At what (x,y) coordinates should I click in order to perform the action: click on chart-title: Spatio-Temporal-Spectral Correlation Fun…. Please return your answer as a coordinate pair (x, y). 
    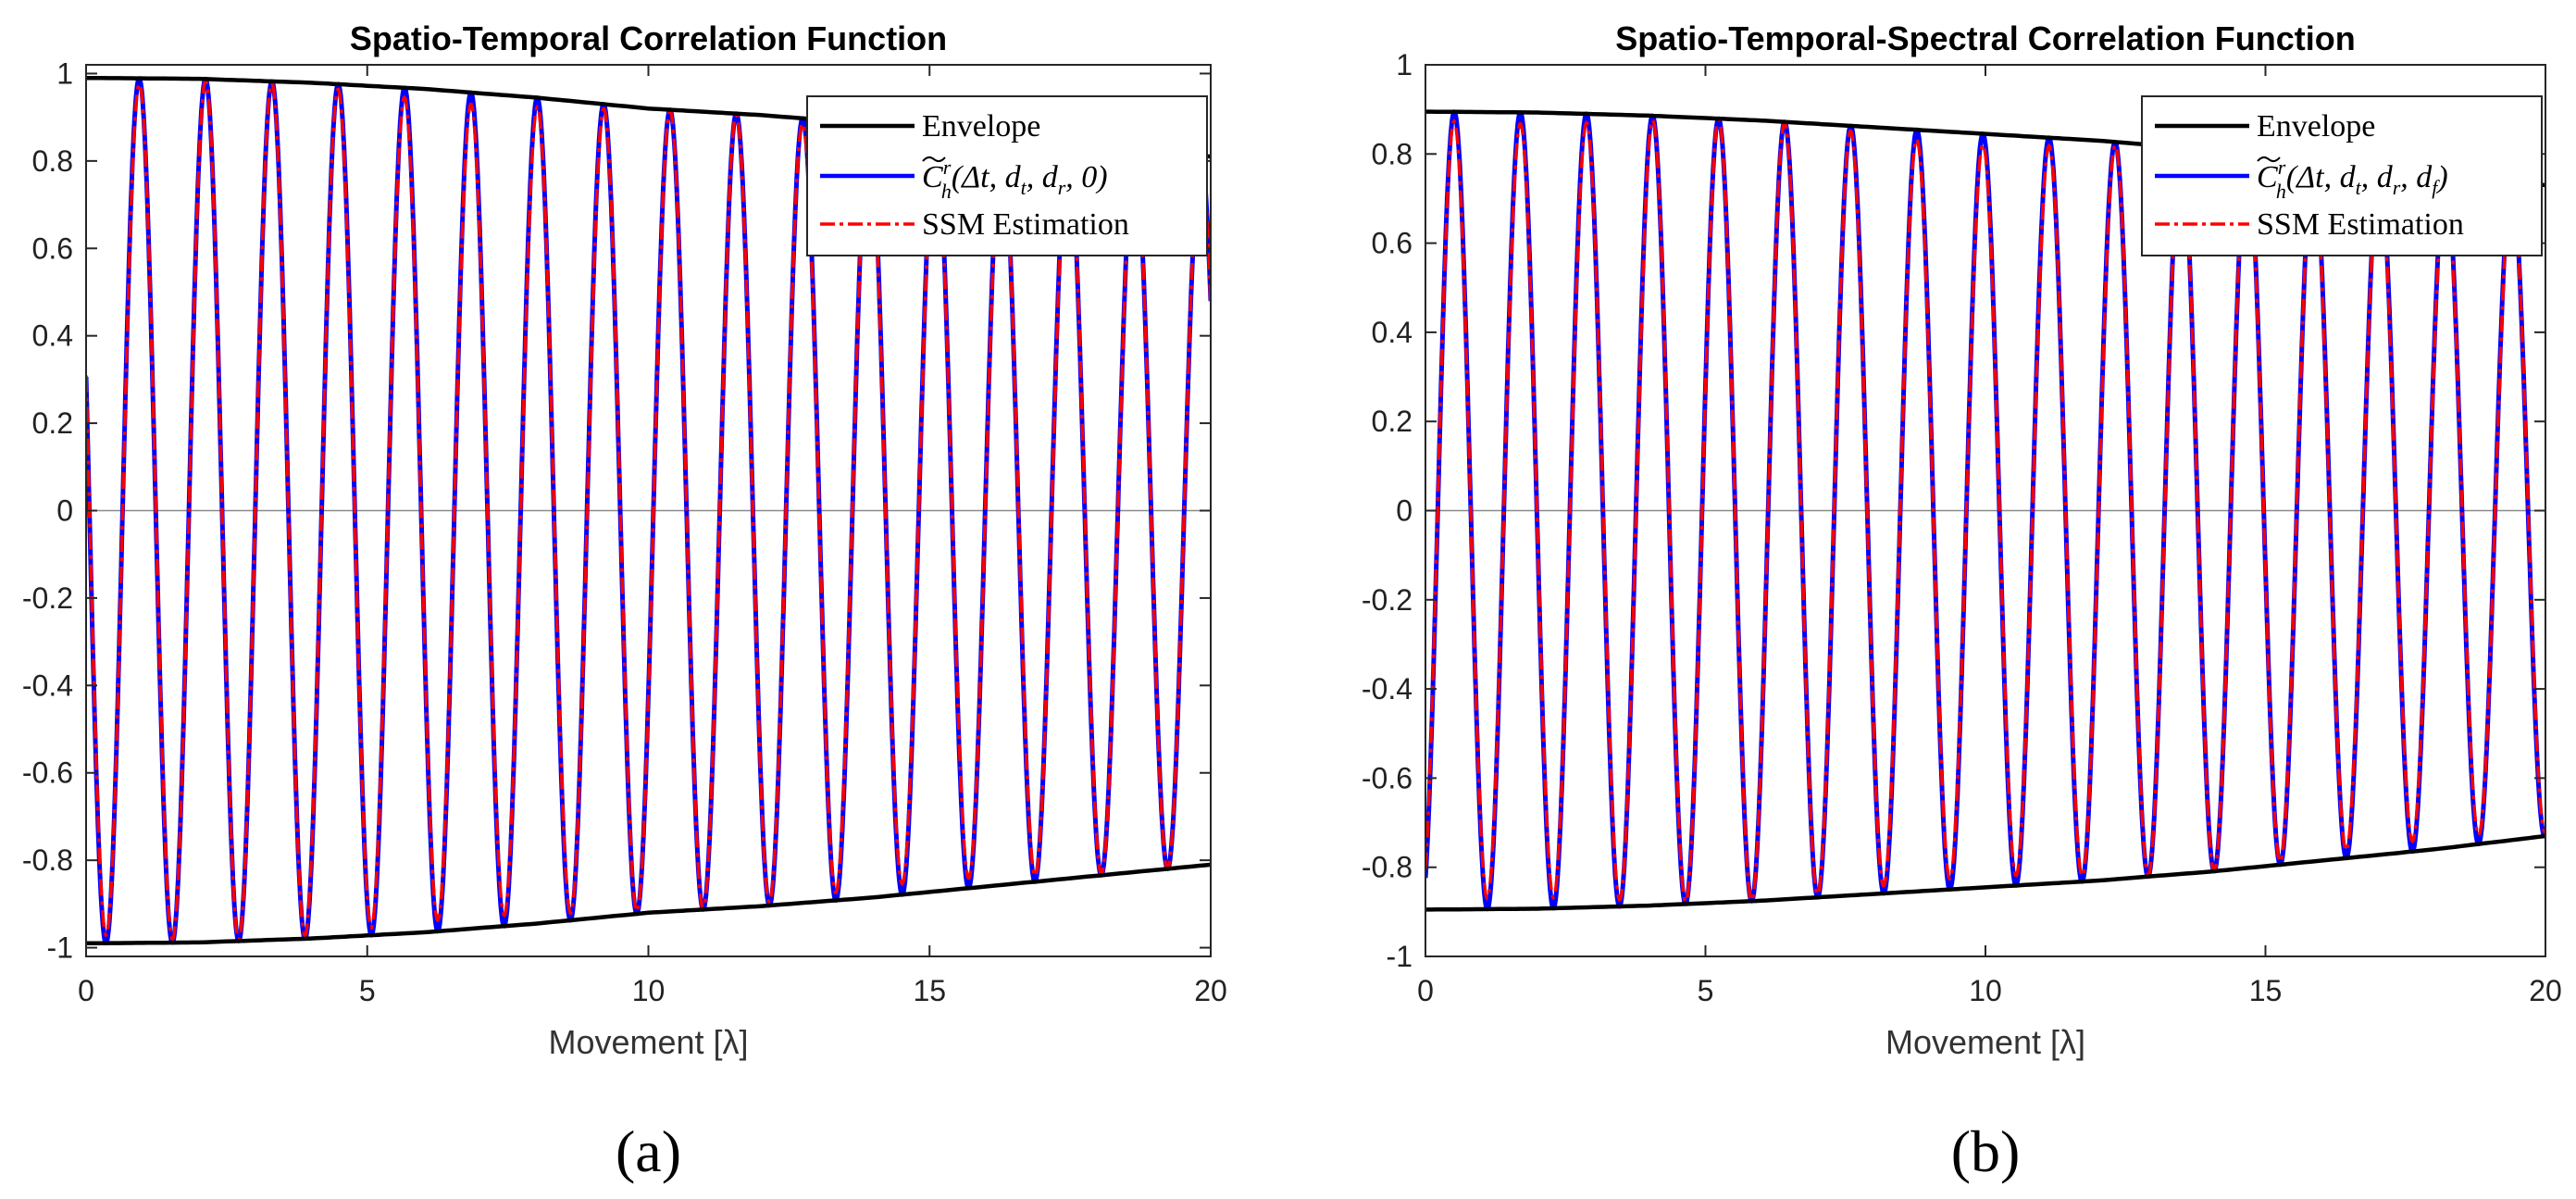
    Looking at the image, I should click on (1985, 38).